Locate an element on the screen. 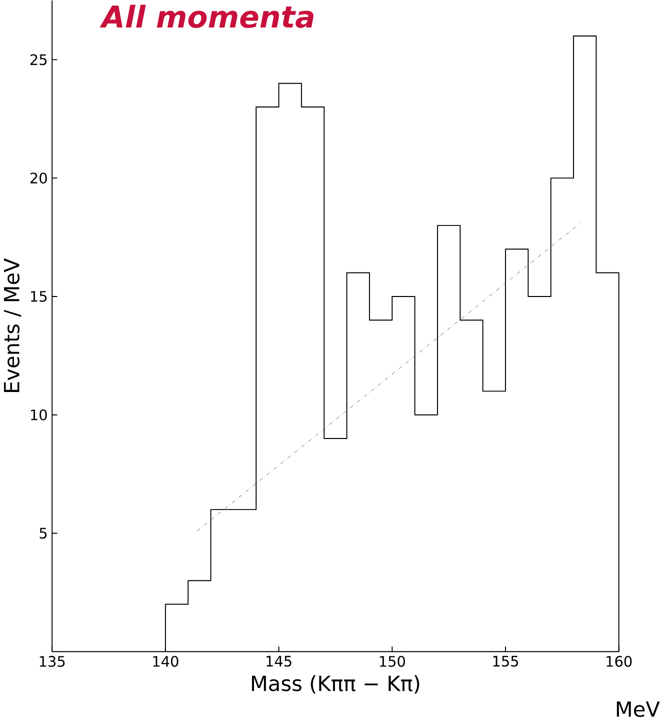  x-tick-label: 135 is located at coordinates (52, 661).